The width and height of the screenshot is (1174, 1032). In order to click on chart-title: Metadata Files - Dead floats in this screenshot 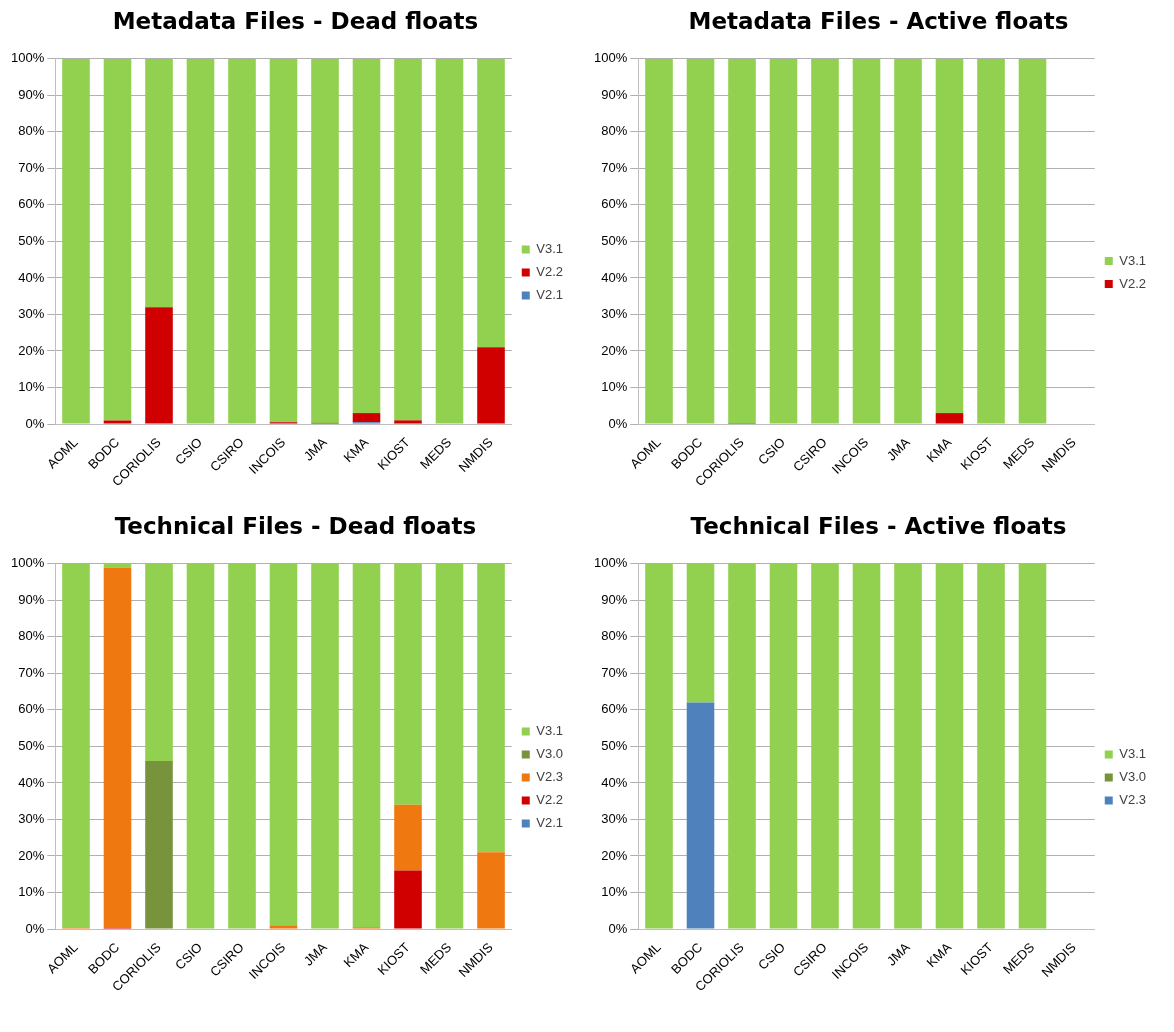, I will do `click(295, 22)`.